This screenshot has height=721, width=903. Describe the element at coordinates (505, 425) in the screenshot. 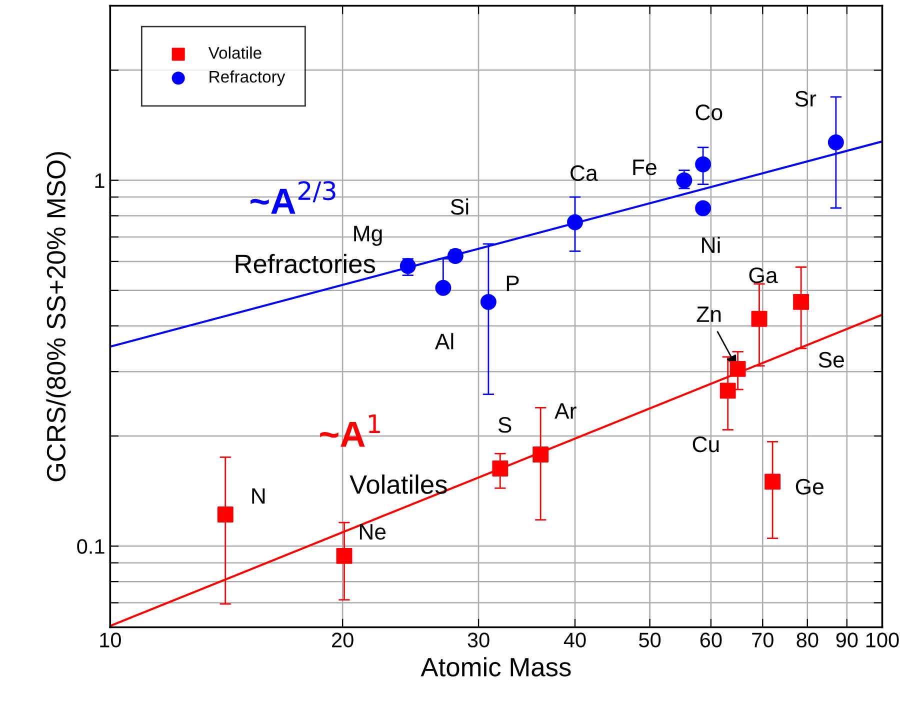

I see `annotation: S` at that location.